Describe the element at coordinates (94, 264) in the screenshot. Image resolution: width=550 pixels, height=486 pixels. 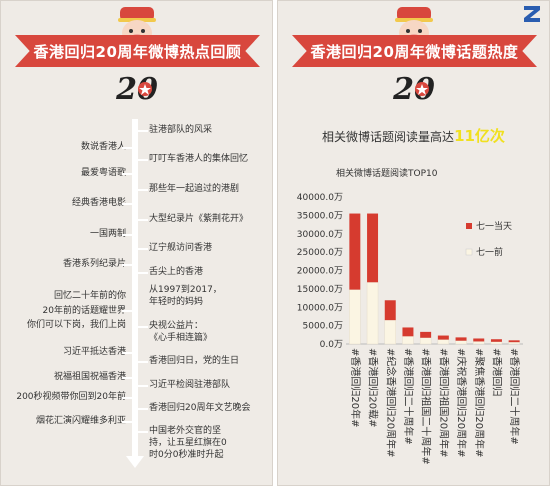
I see `timeline-left-item: 香港系列纪录片` at that location.